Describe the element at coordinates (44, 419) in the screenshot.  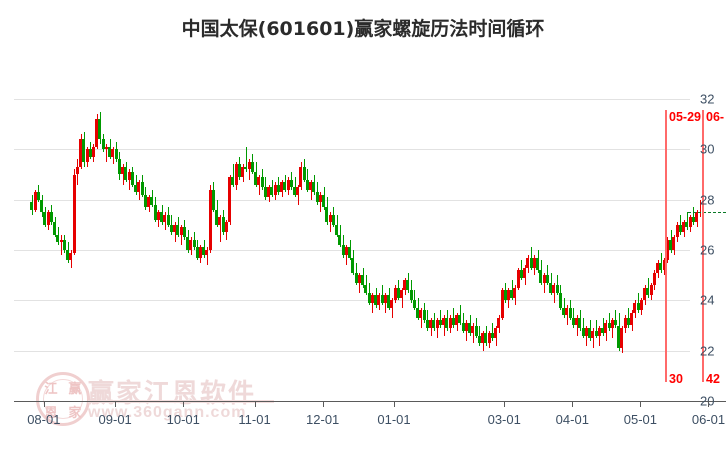
I see `x-axis-label-08-01: 08-01` at that location.